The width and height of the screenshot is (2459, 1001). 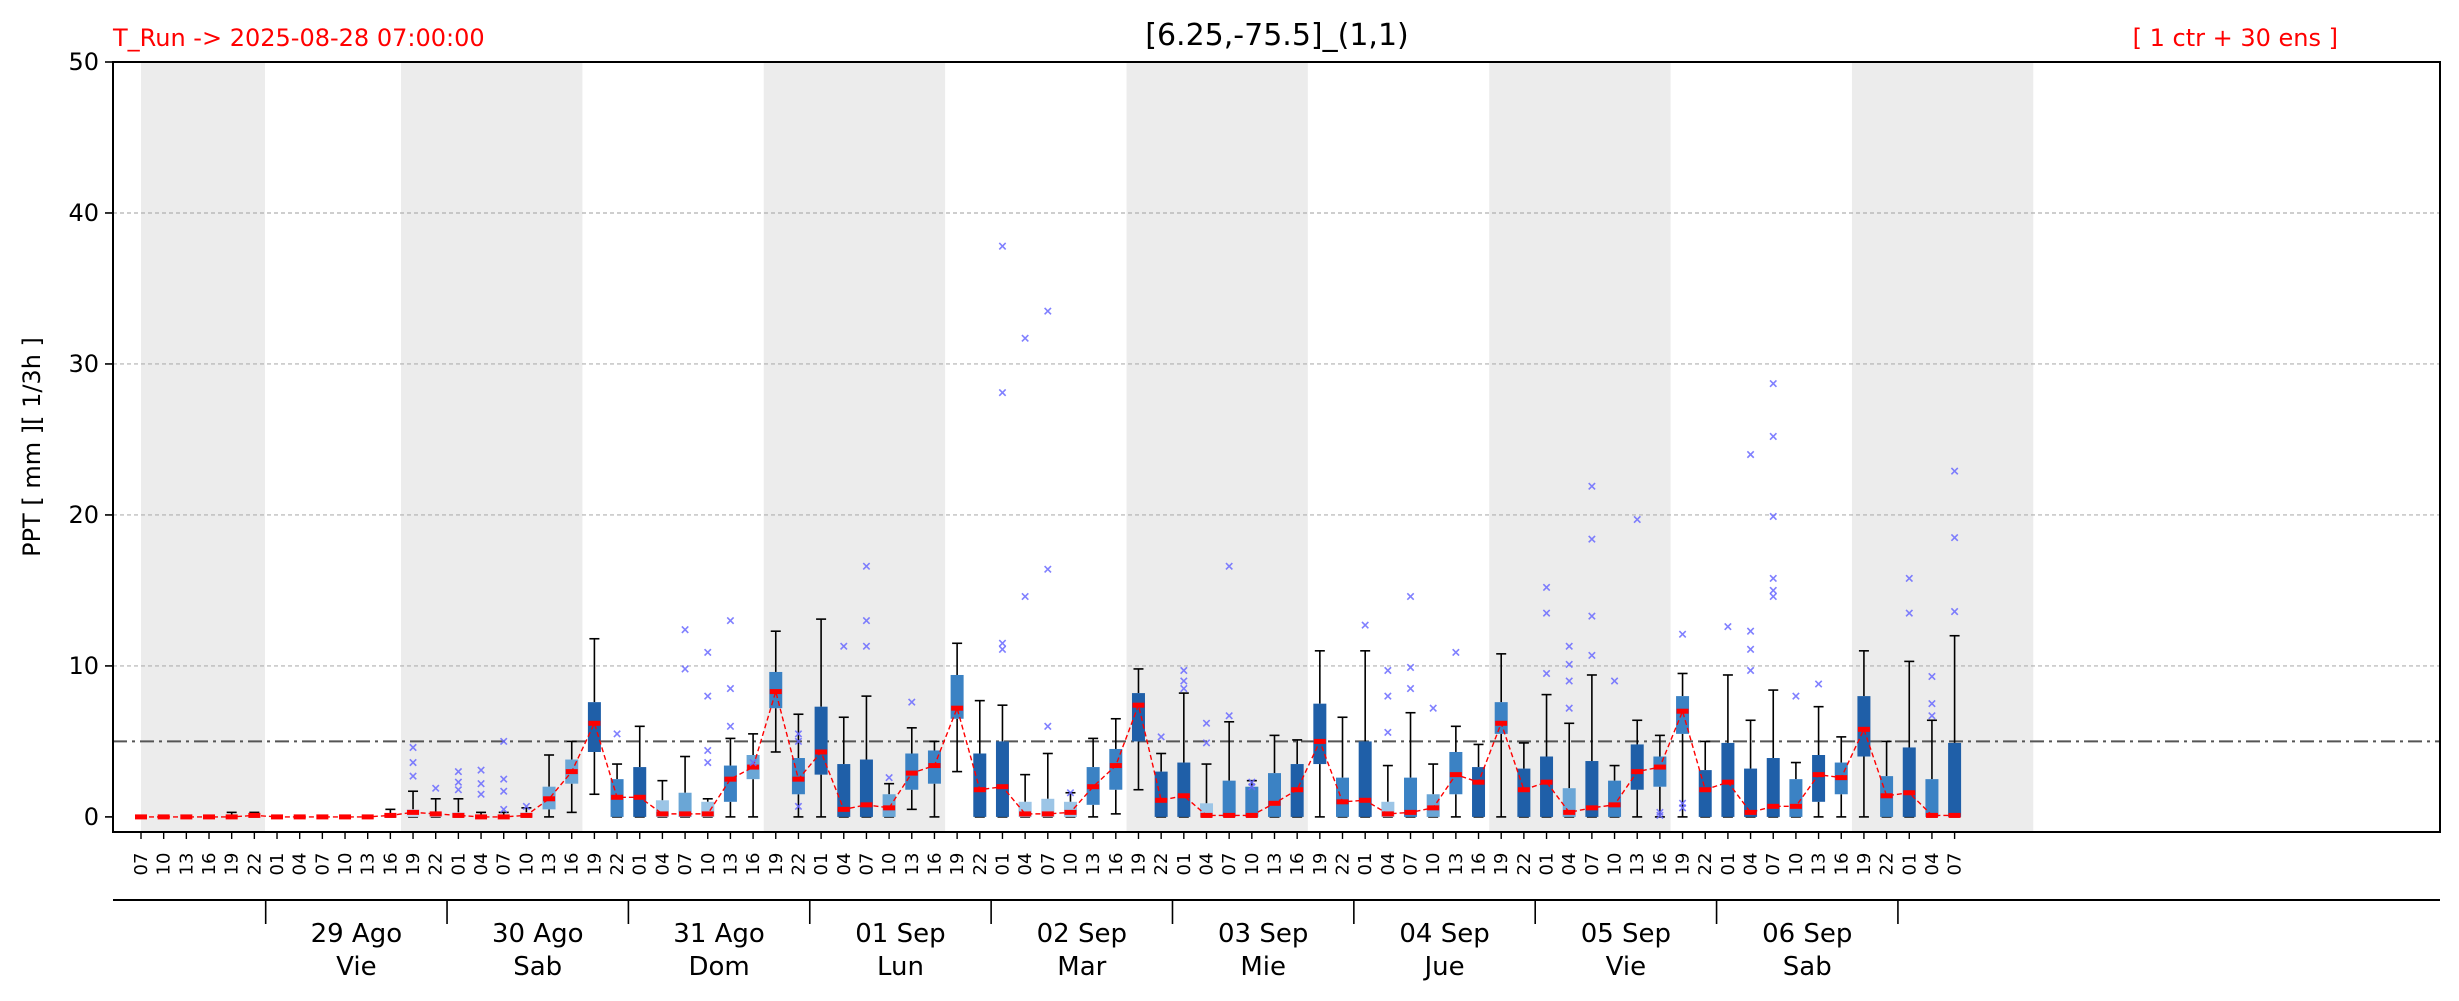 What do you see at coordinates (719, 934) in the screenshot?
I see `day-date-label: 31 Ago` at bounding box center [719, 934].